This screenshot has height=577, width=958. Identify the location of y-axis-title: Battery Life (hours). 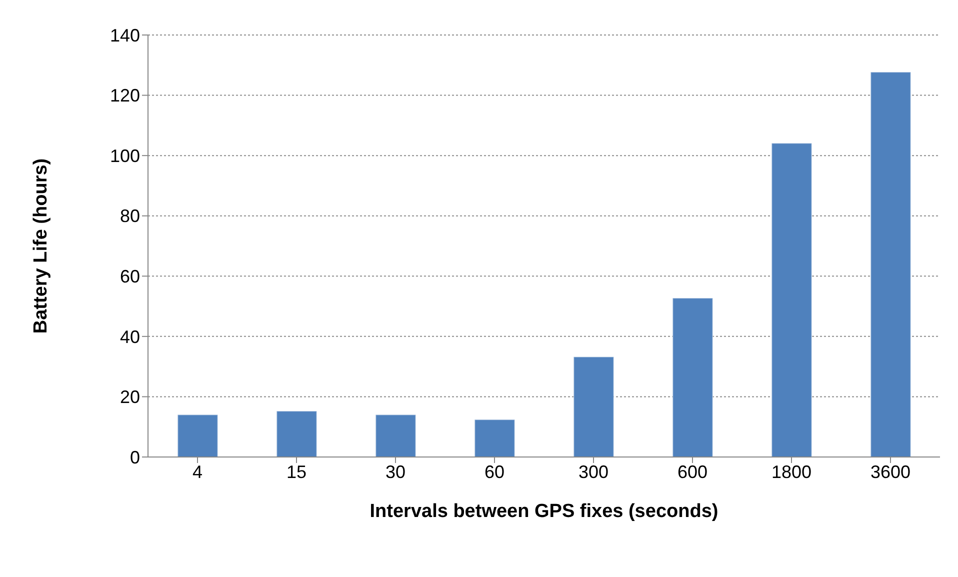
(41, 246).